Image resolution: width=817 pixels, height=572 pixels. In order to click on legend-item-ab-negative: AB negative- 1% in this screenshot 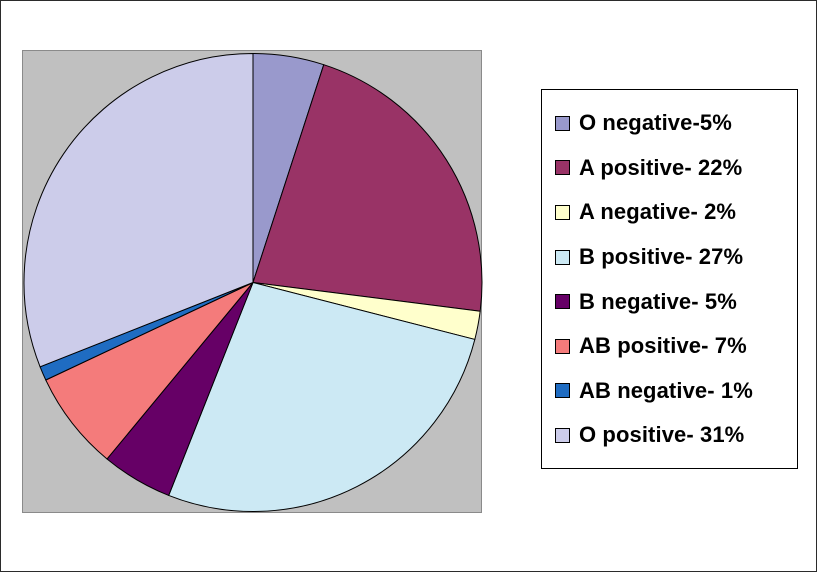, I will do `click(669, 391)`.